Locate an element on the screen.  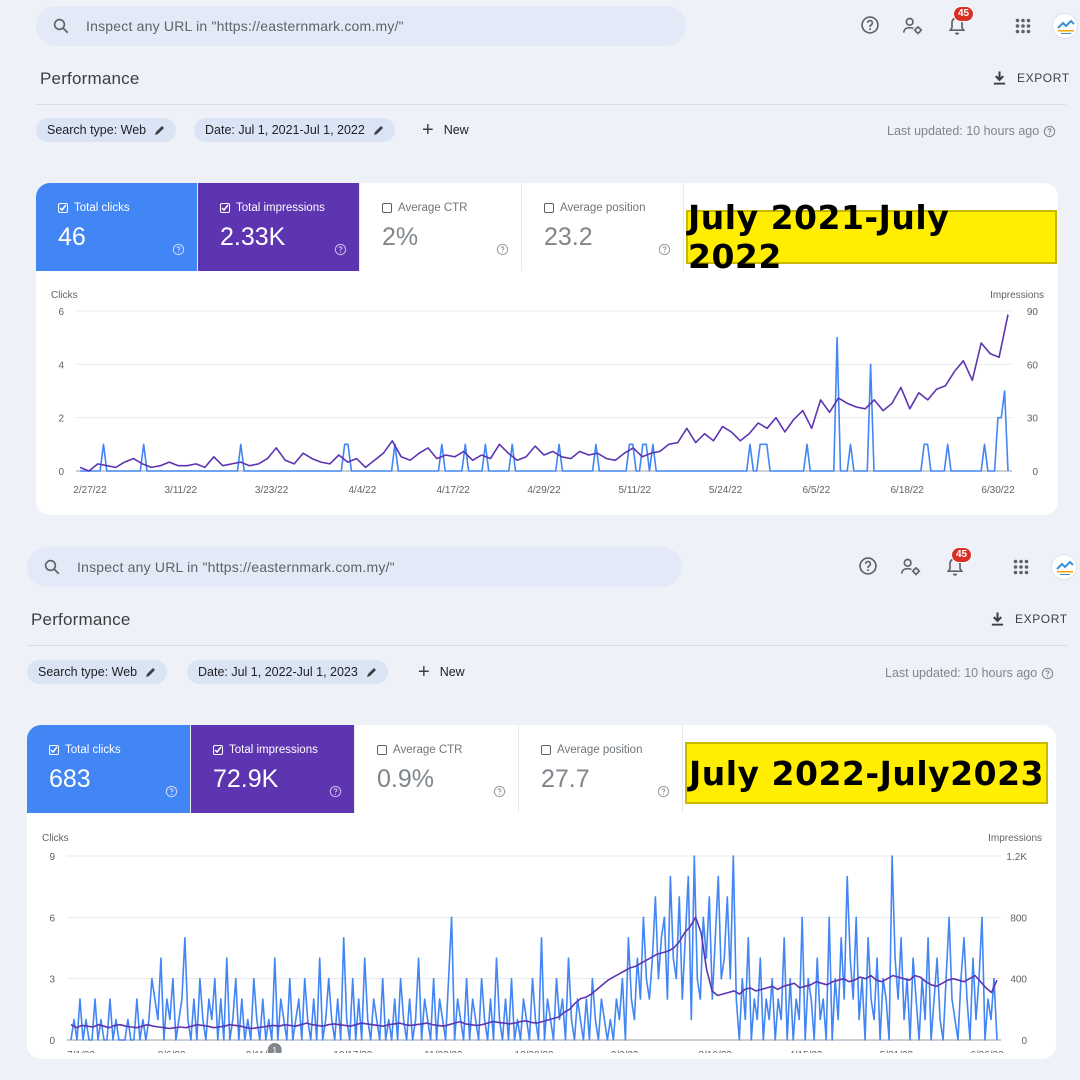
annotation-label: 1 is located at coordinates (274, 1050).